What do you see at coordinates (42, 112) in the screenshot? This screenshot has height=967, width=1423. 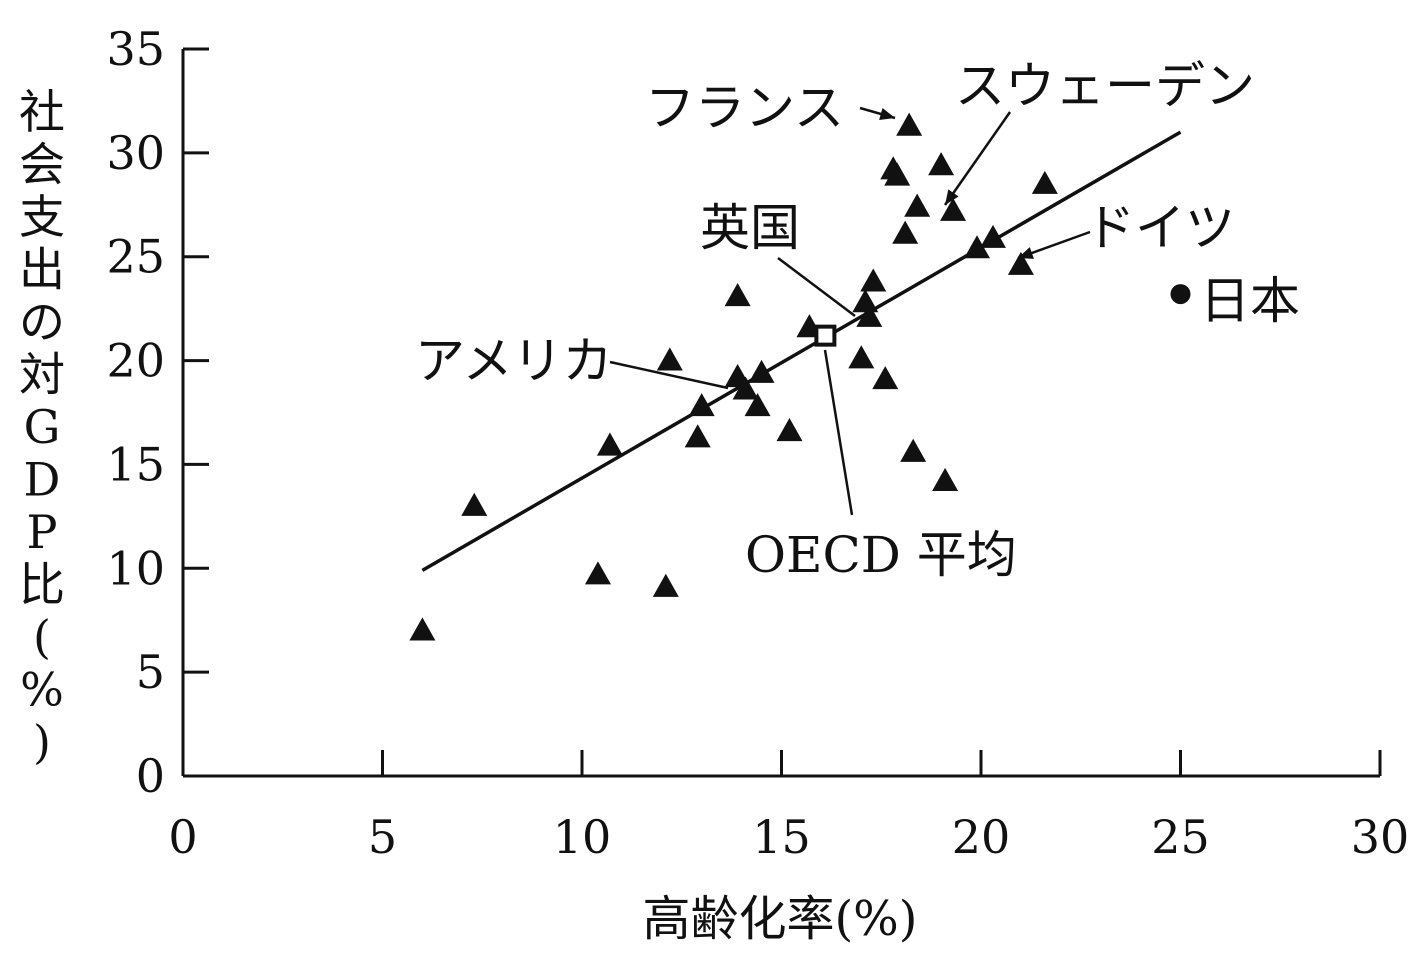 I see `y-axis-title-char: 社` at bounding box center [42, 112].